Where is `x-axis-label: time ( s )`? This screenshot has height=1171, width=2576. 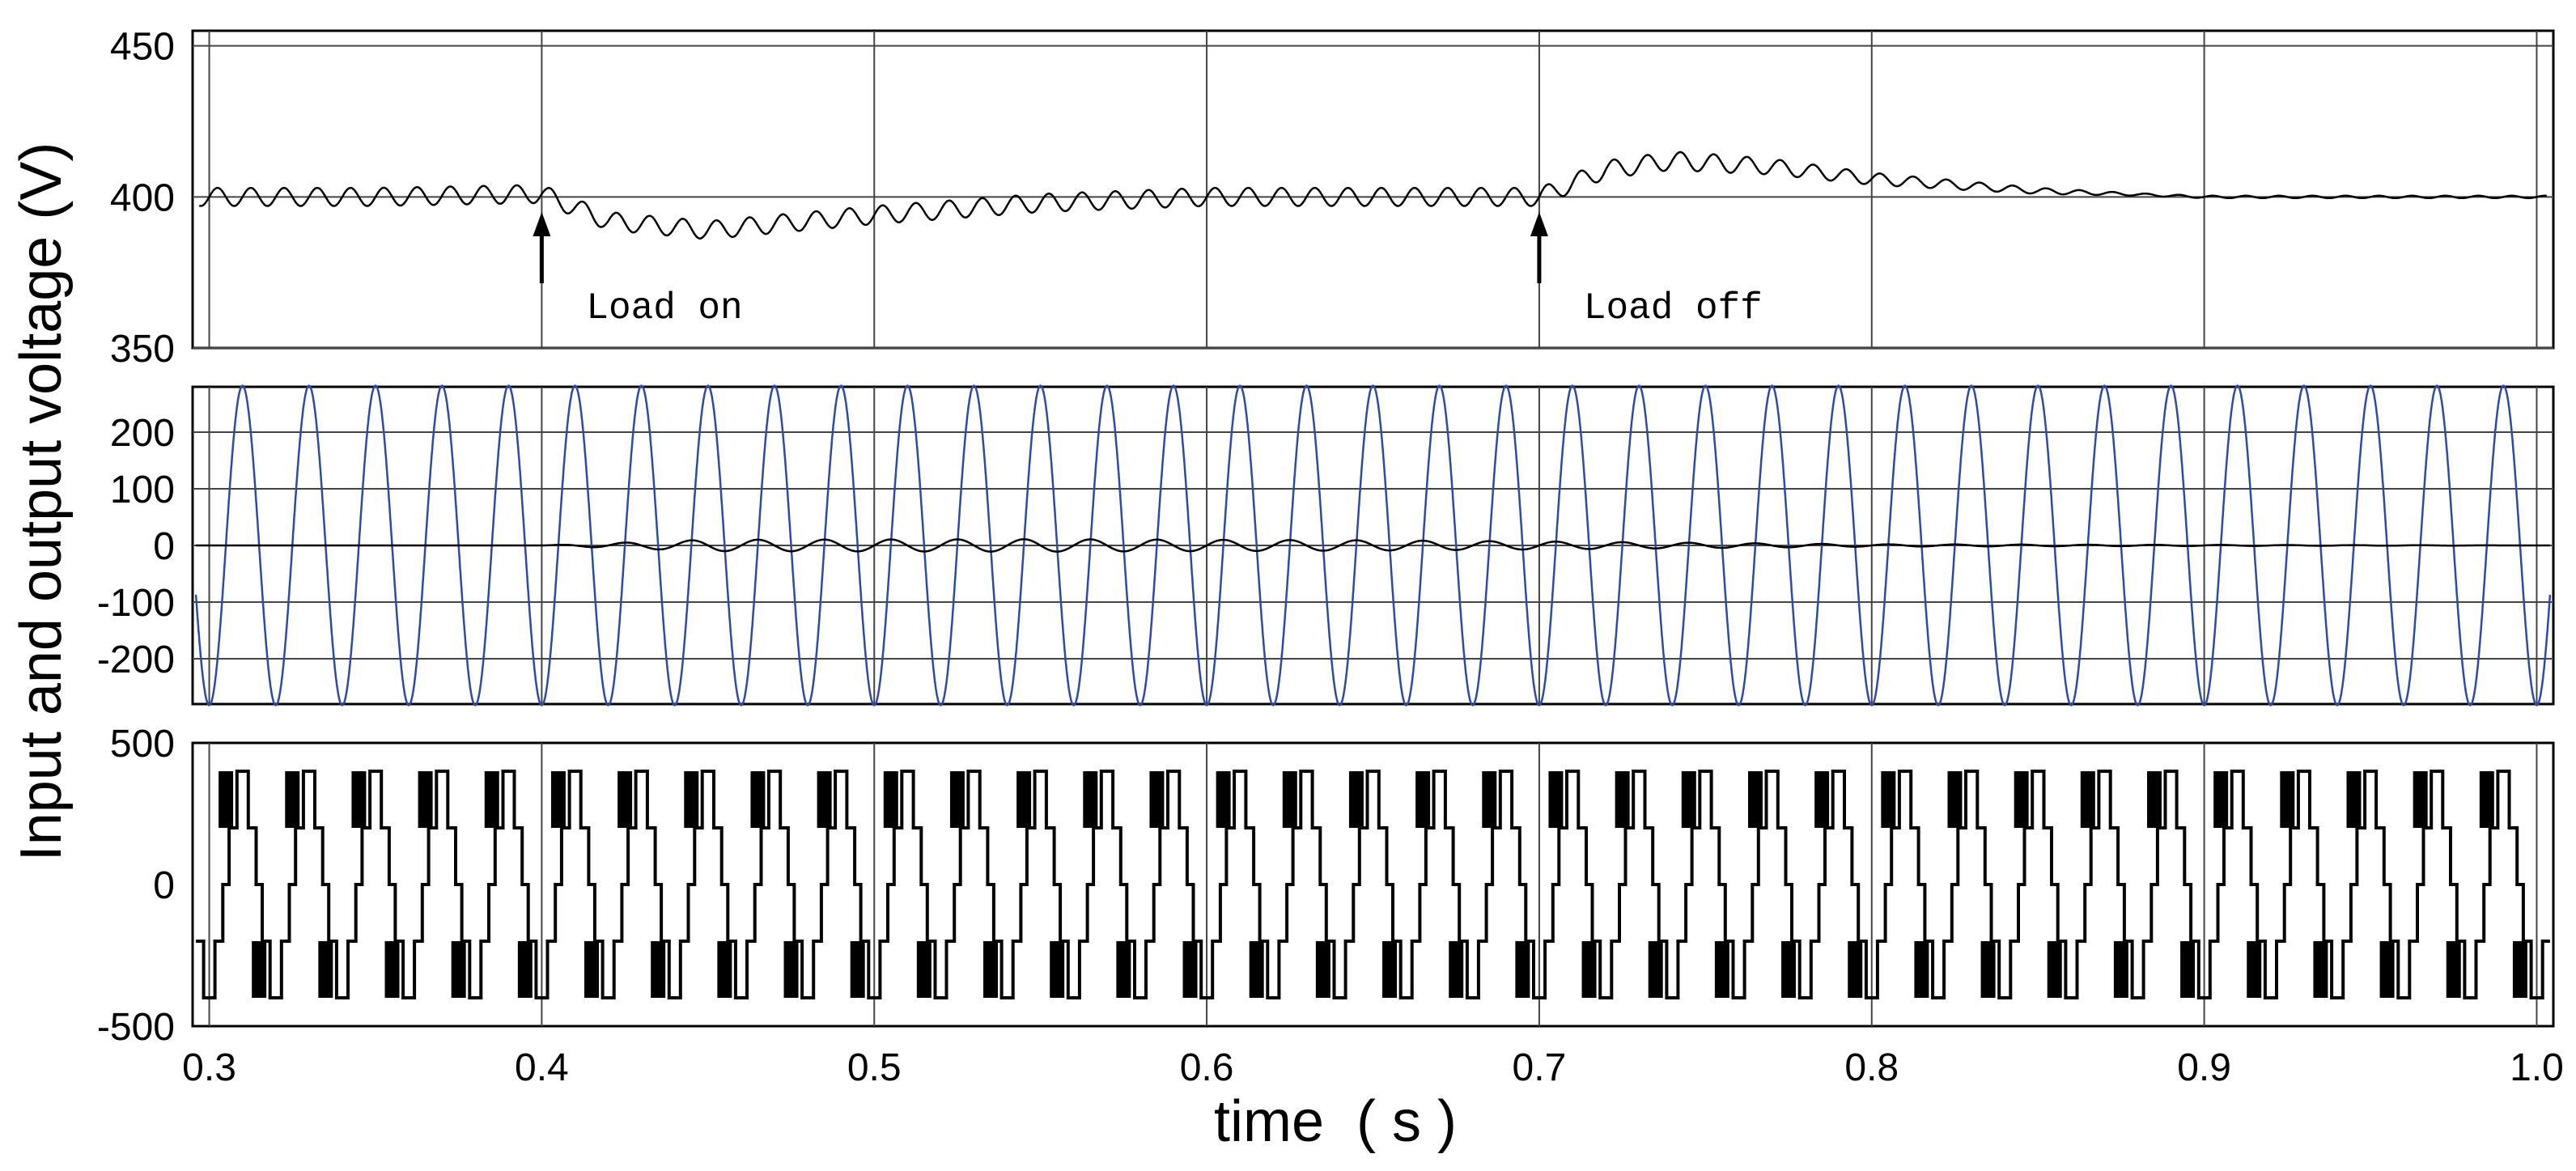 x-axis-label: time ( s ) is located at coordinates (1335, 1121).